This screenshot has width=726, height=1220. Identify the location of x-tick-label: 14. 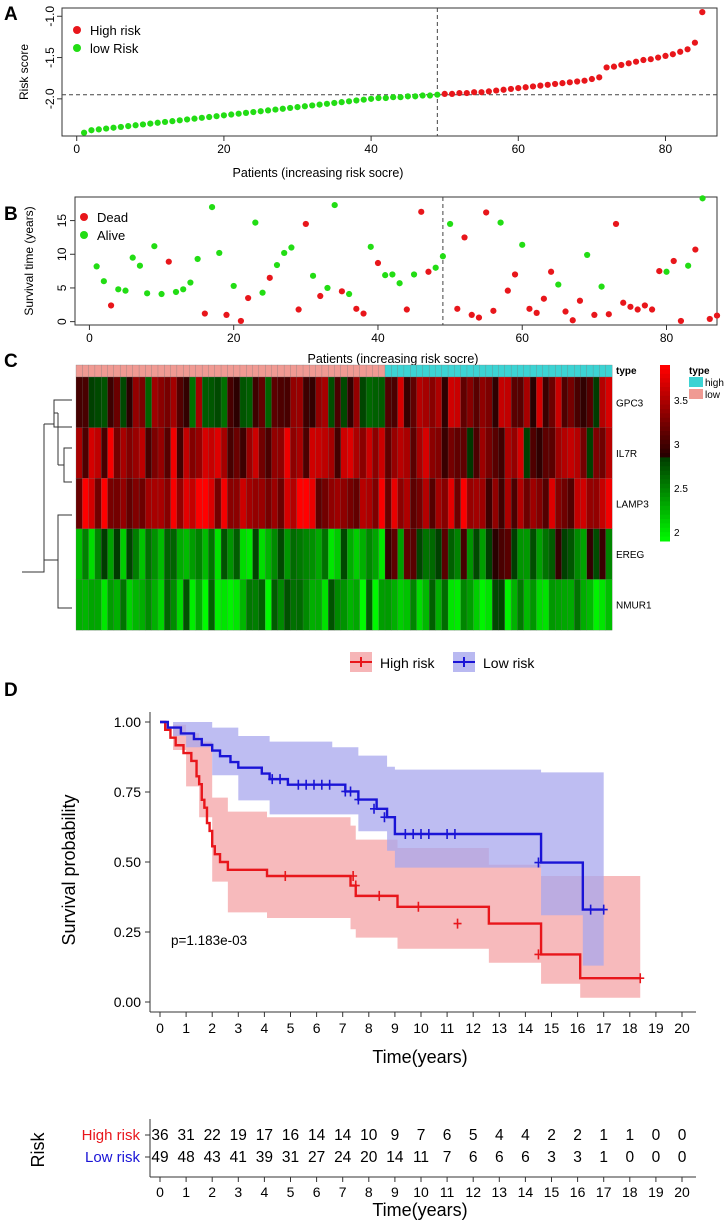
(526, 1192).